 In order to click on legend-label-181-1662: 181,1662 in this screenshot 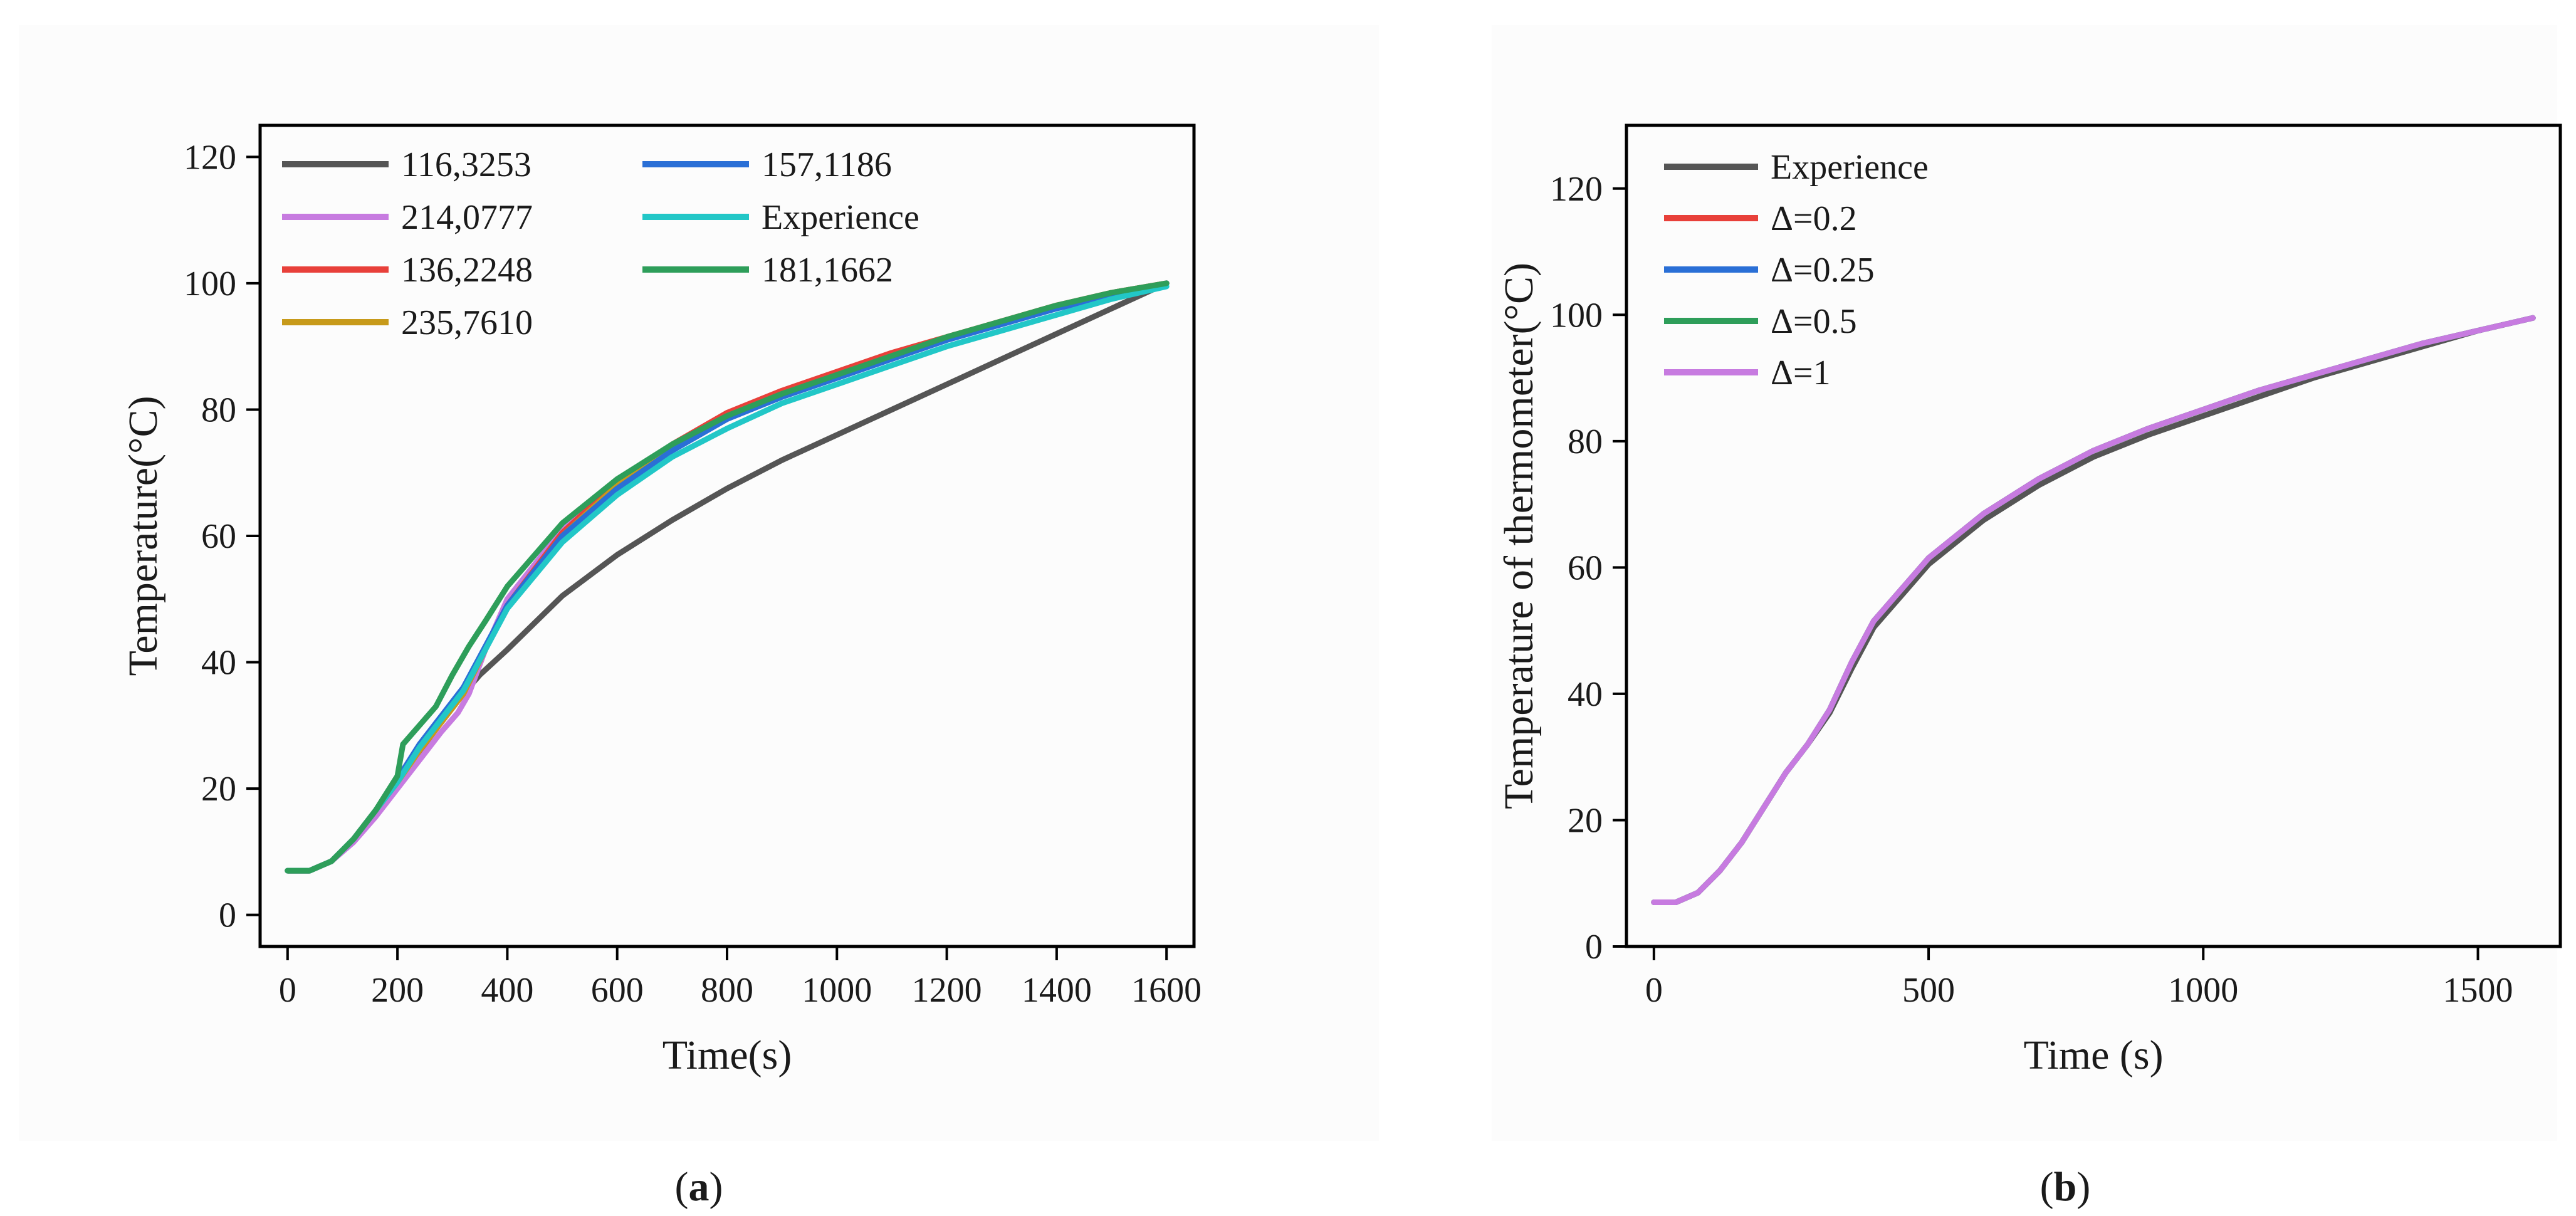, I will do `click(827, 270)`.